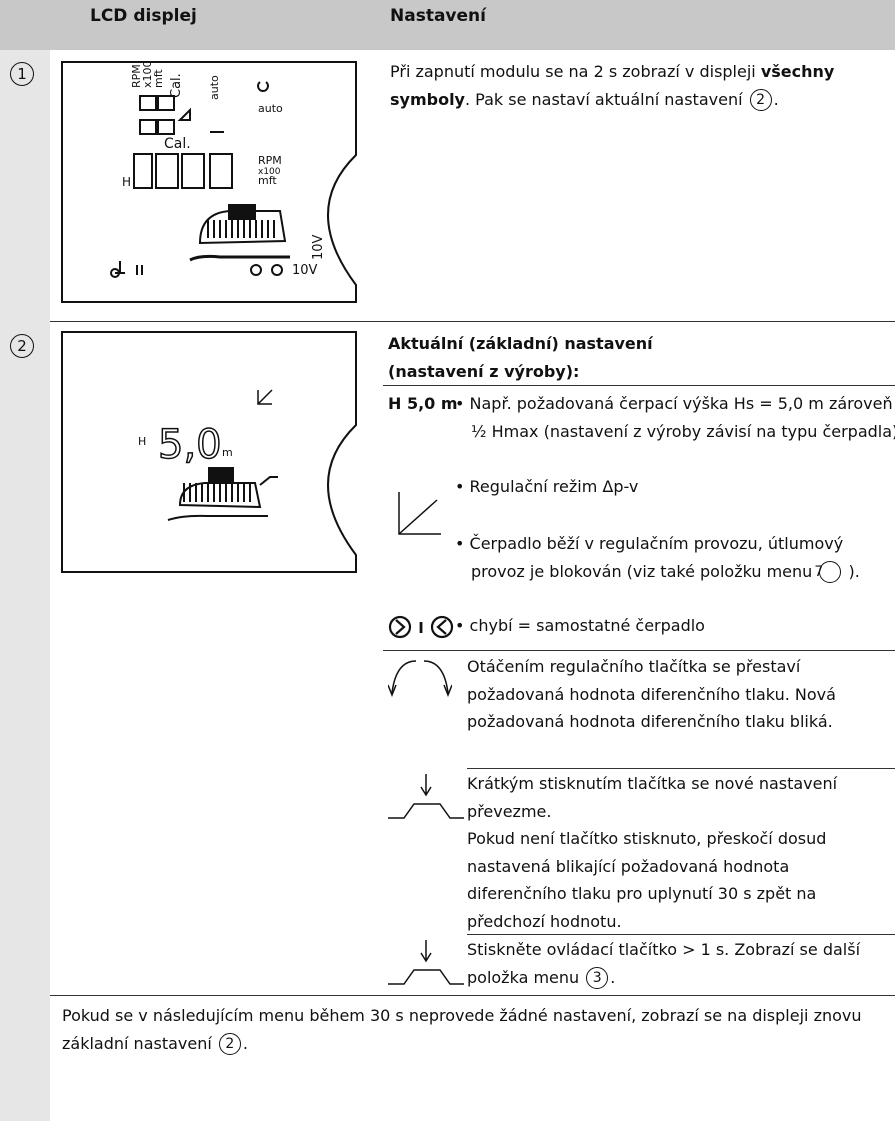 The height and width of the screenshot is (1121, 895). I want to click on icon-rotate, so click(420, 679).